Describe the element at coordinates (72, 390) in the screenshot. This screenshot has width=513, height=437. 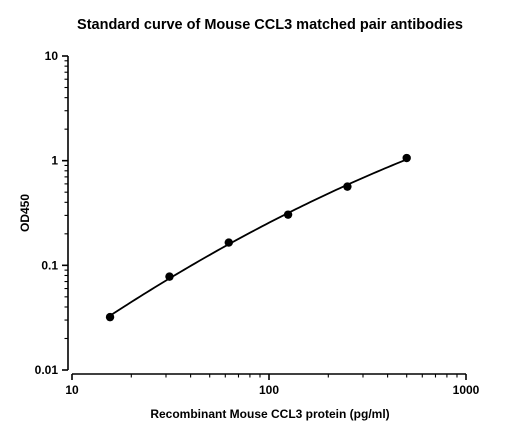
I see `x-tick-label: 10` at that location.